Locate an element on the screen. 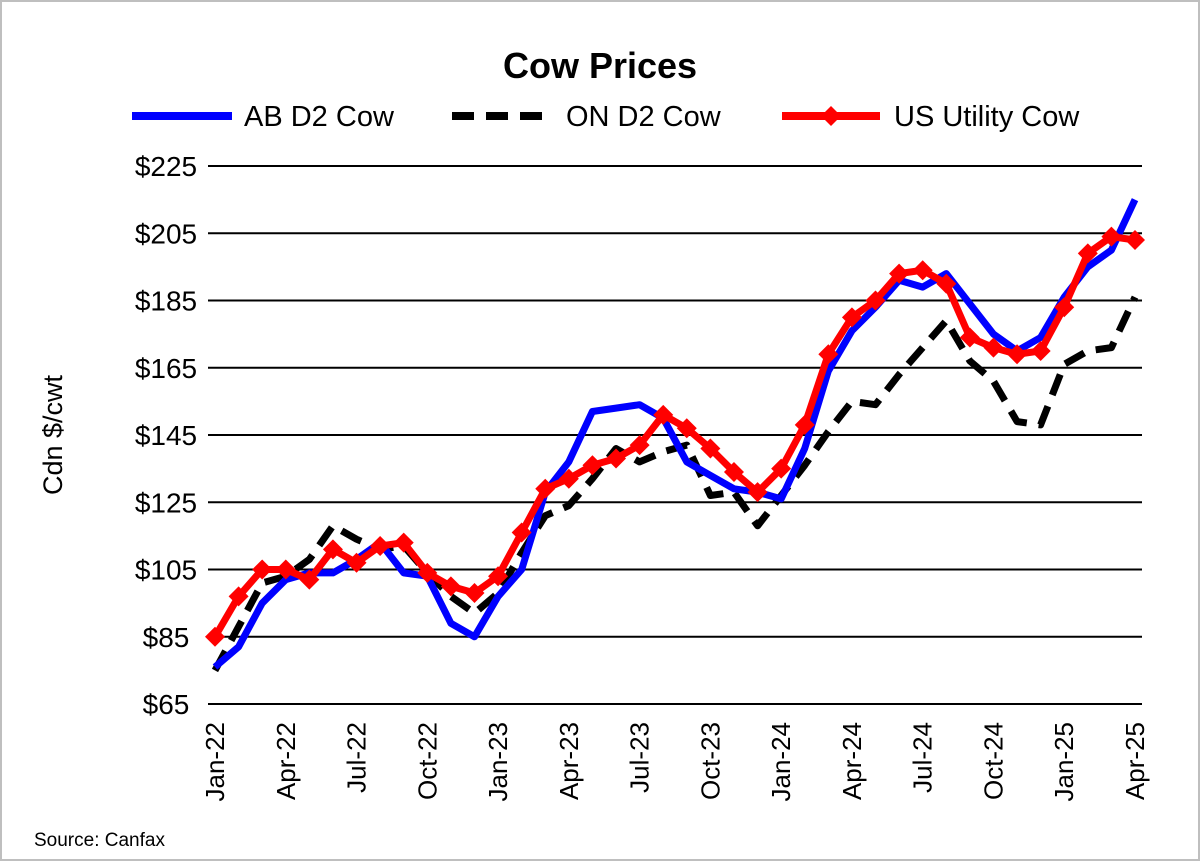 The image size is (1200, 861). y-tick-label: $165 is located at coordinates (166, 368).